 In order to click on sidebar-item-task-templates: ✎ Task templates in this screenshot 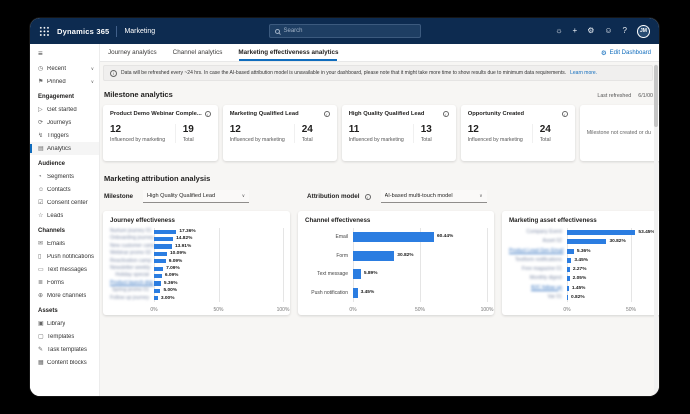, I will do `click(64, 349)`.